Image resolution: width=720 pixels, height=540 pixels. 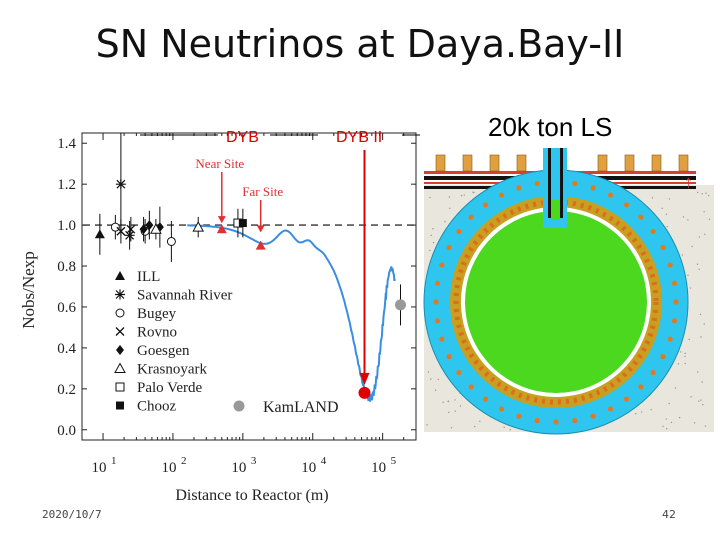 What do you see at coordinates (131, 229) in the screenshot?
I see `data-point-rovno` at bounding box center [131, 229].